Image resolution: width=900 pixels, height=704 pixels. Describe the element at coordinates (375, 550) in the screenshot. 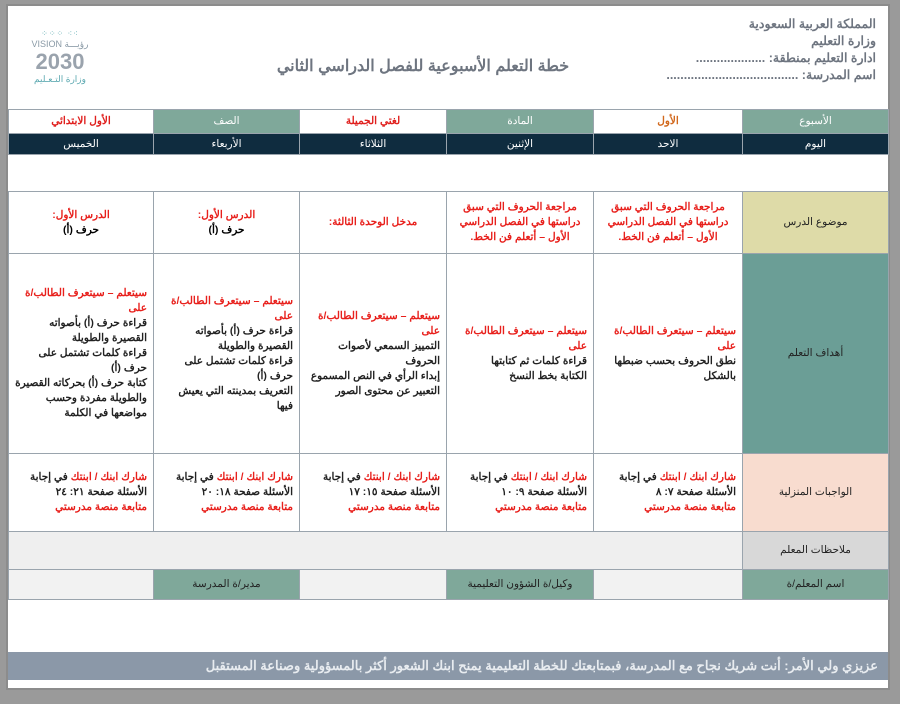

I see `notes-field` at that location.